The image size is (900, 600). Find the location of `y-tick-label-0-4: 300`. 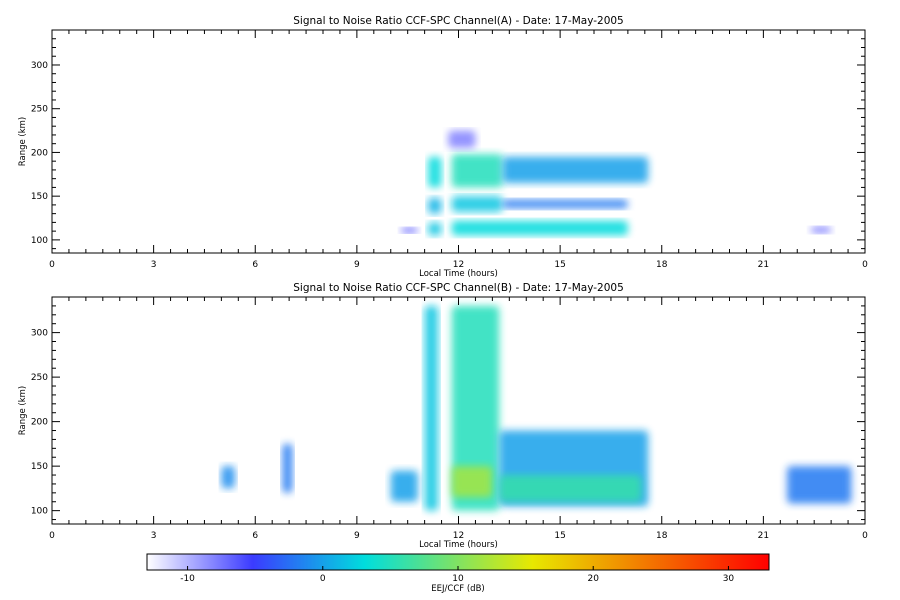

y-tick-label-0-4: 300 is located at coordinates (39, 66).